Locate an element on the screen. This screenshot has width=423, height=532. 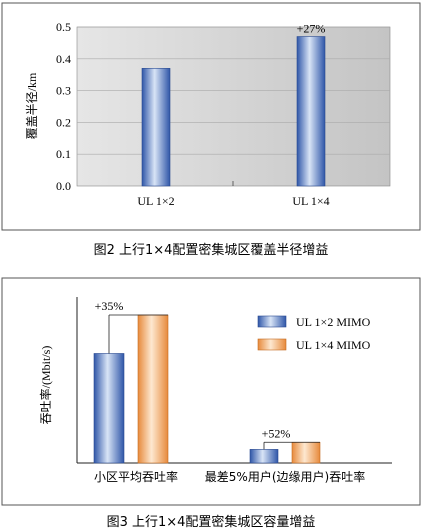
chart2-x-labels: 小区平均吞吐率 最差5%用户(边缘用户)吞吐率 is located at coordinates (229, 476).